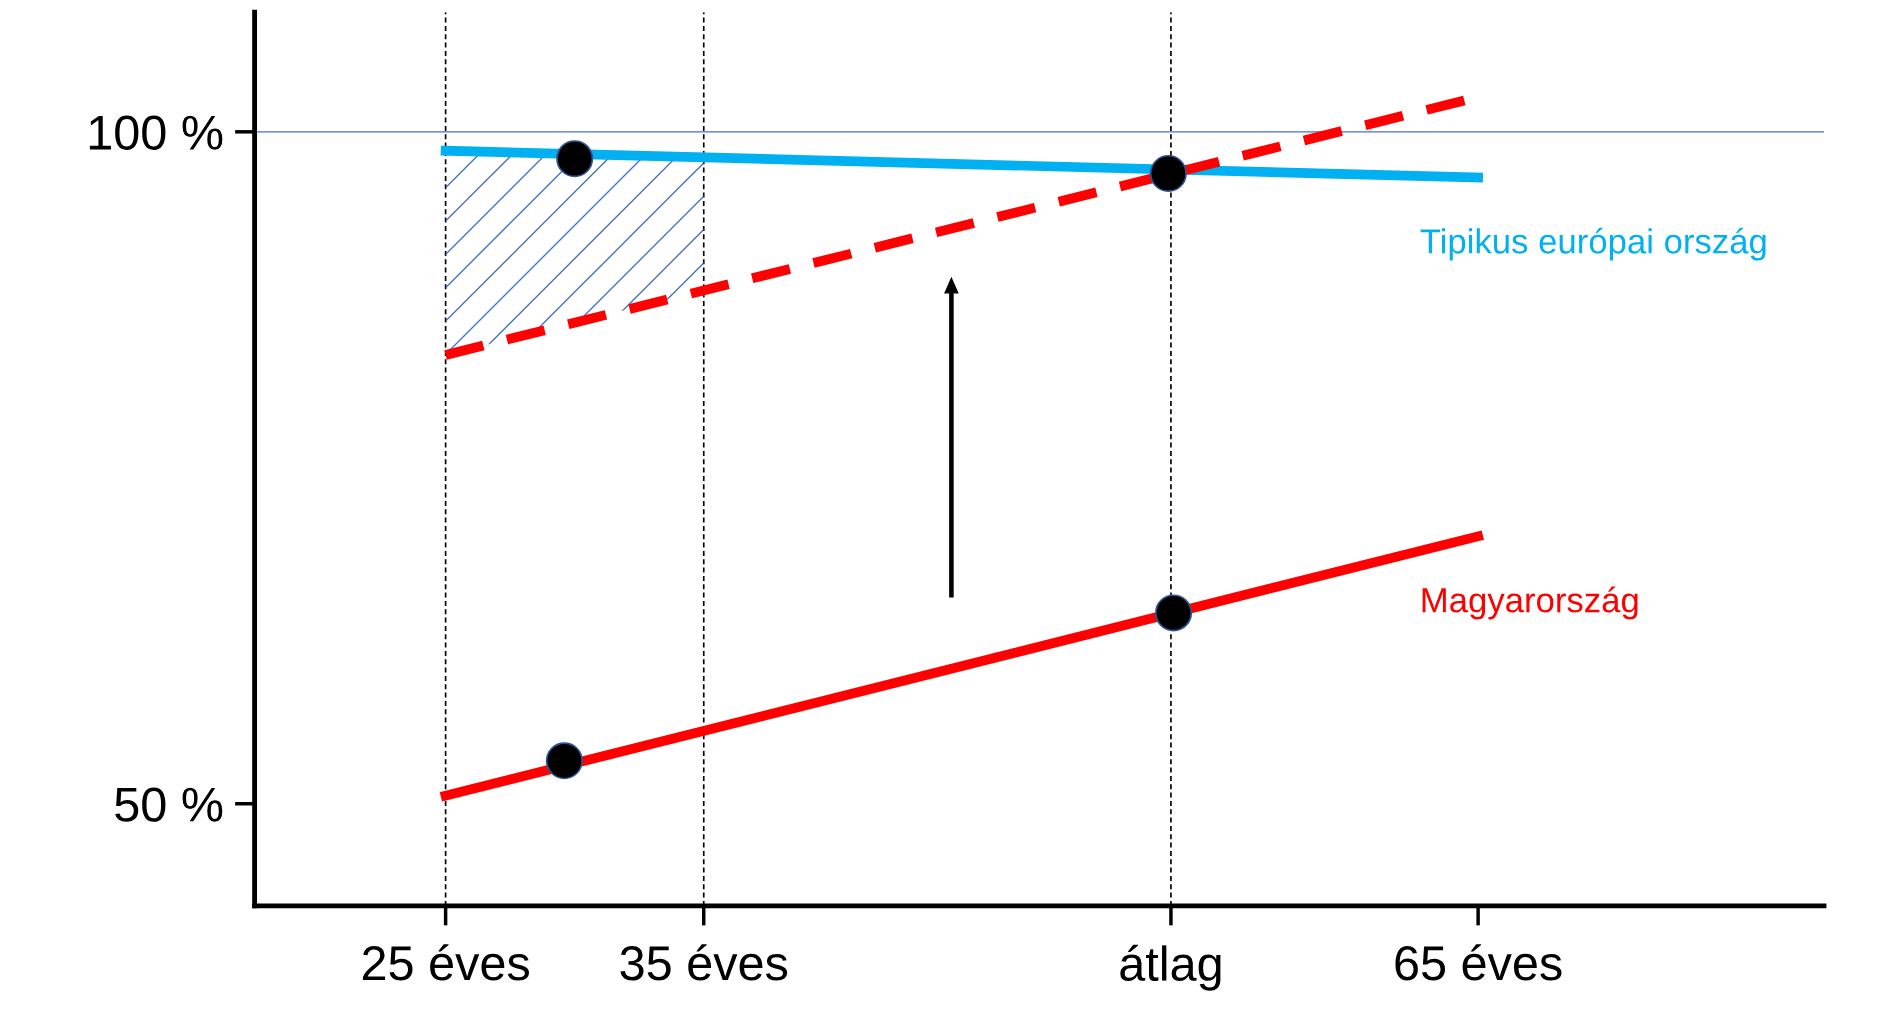 The image size is (1900, 1019). Describe the element at coordinates (1170, 967) in the screenshot. I see `x-tick-label: átlag` at that location.